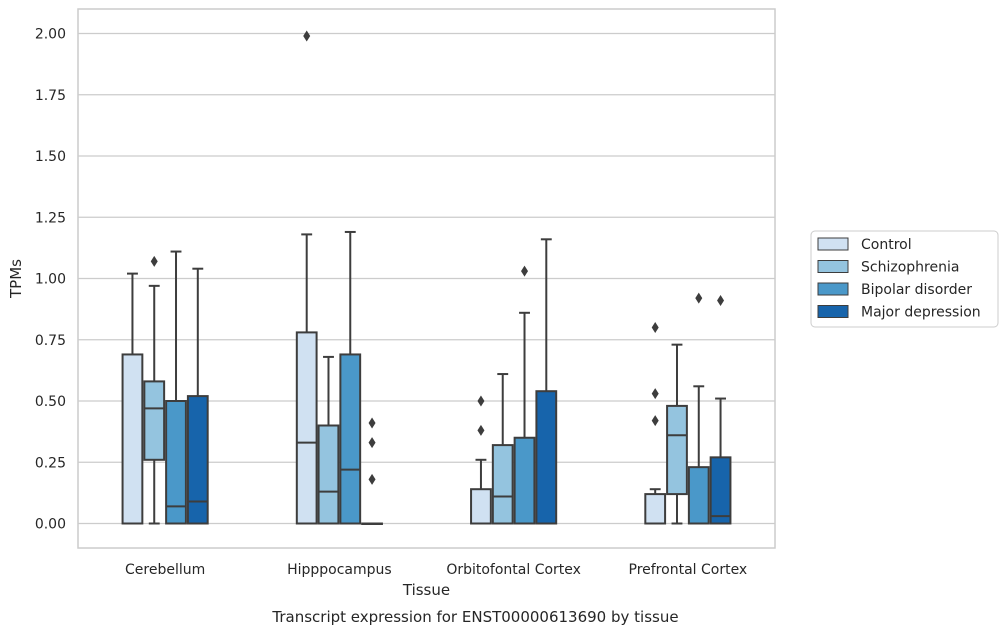  What do you see at coordinates (426, 590) in the screenshot?
I see `x-axis-label: Tissue` at bounding box center [426, 590].